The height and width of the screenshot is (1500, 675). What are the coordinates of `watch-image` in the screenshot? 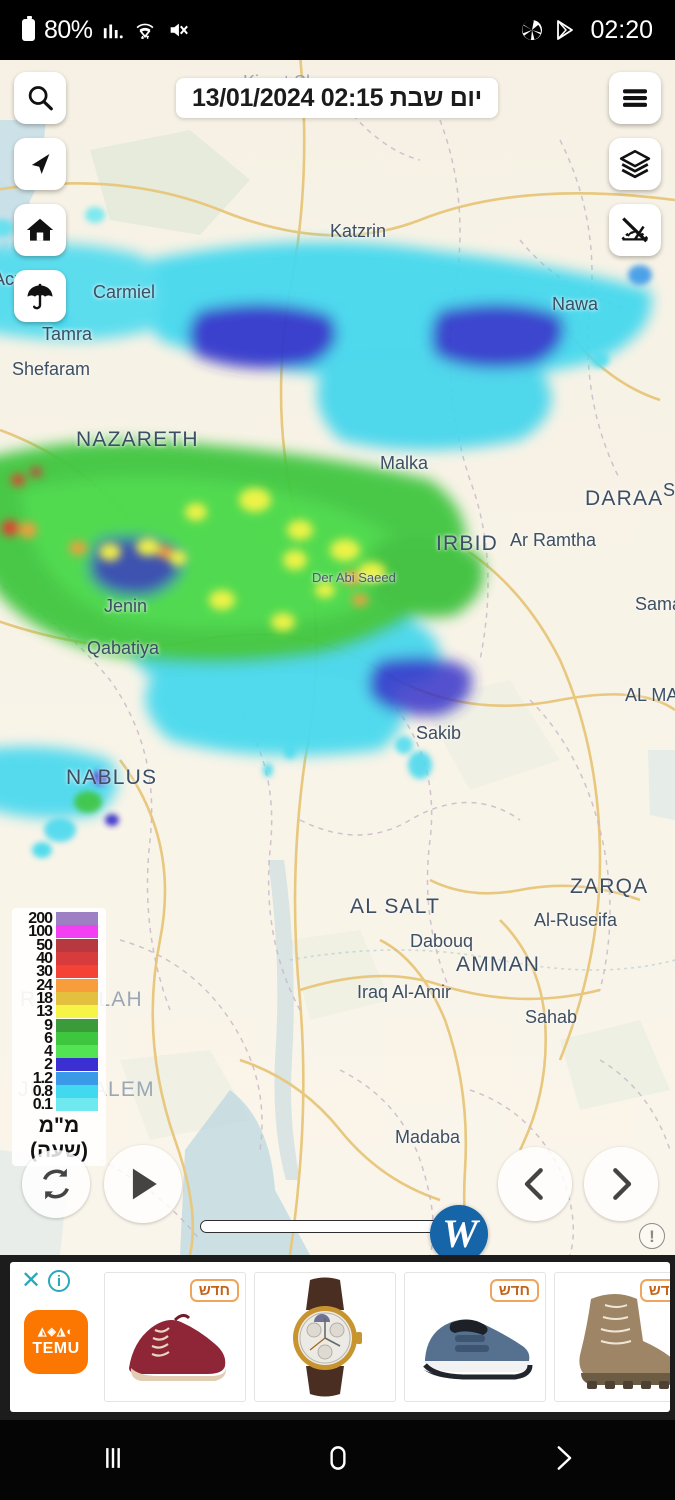 It's located at (327, 1337).